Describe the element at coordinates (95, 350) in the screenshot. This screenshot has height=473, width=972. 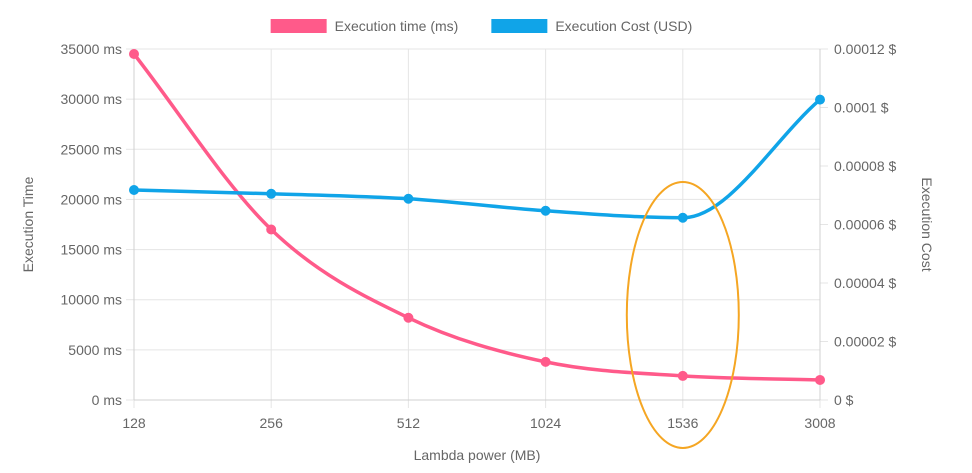
I see `y-left-tick-label: 5000 ms` at that location.